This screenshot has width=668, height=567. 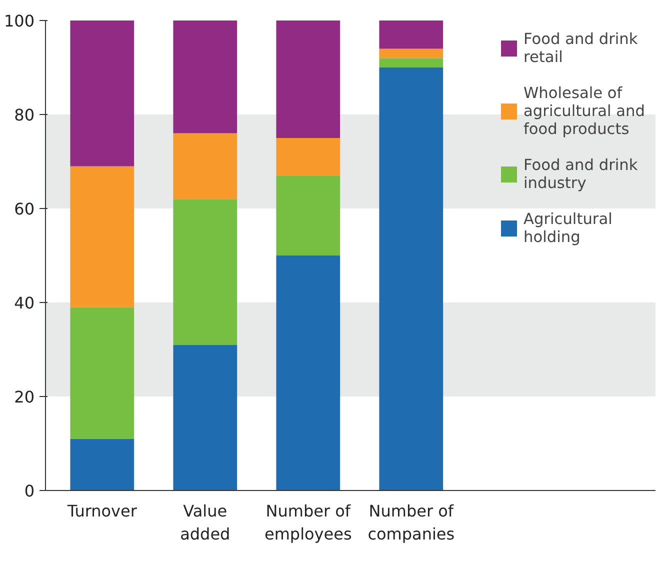 I want to click on y-tick-label: 20, so click(x=24, y=397).